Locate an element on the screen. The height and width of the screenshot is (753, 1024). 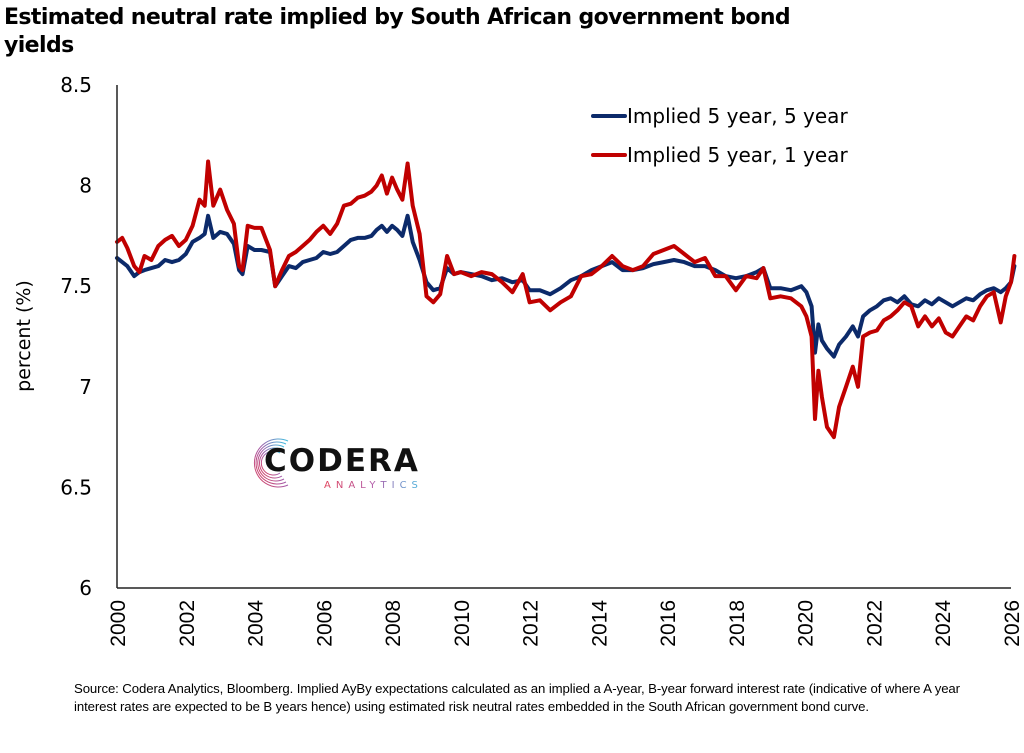
logo-subtitle: ANALYTICS is located at coordinates (373, 485).